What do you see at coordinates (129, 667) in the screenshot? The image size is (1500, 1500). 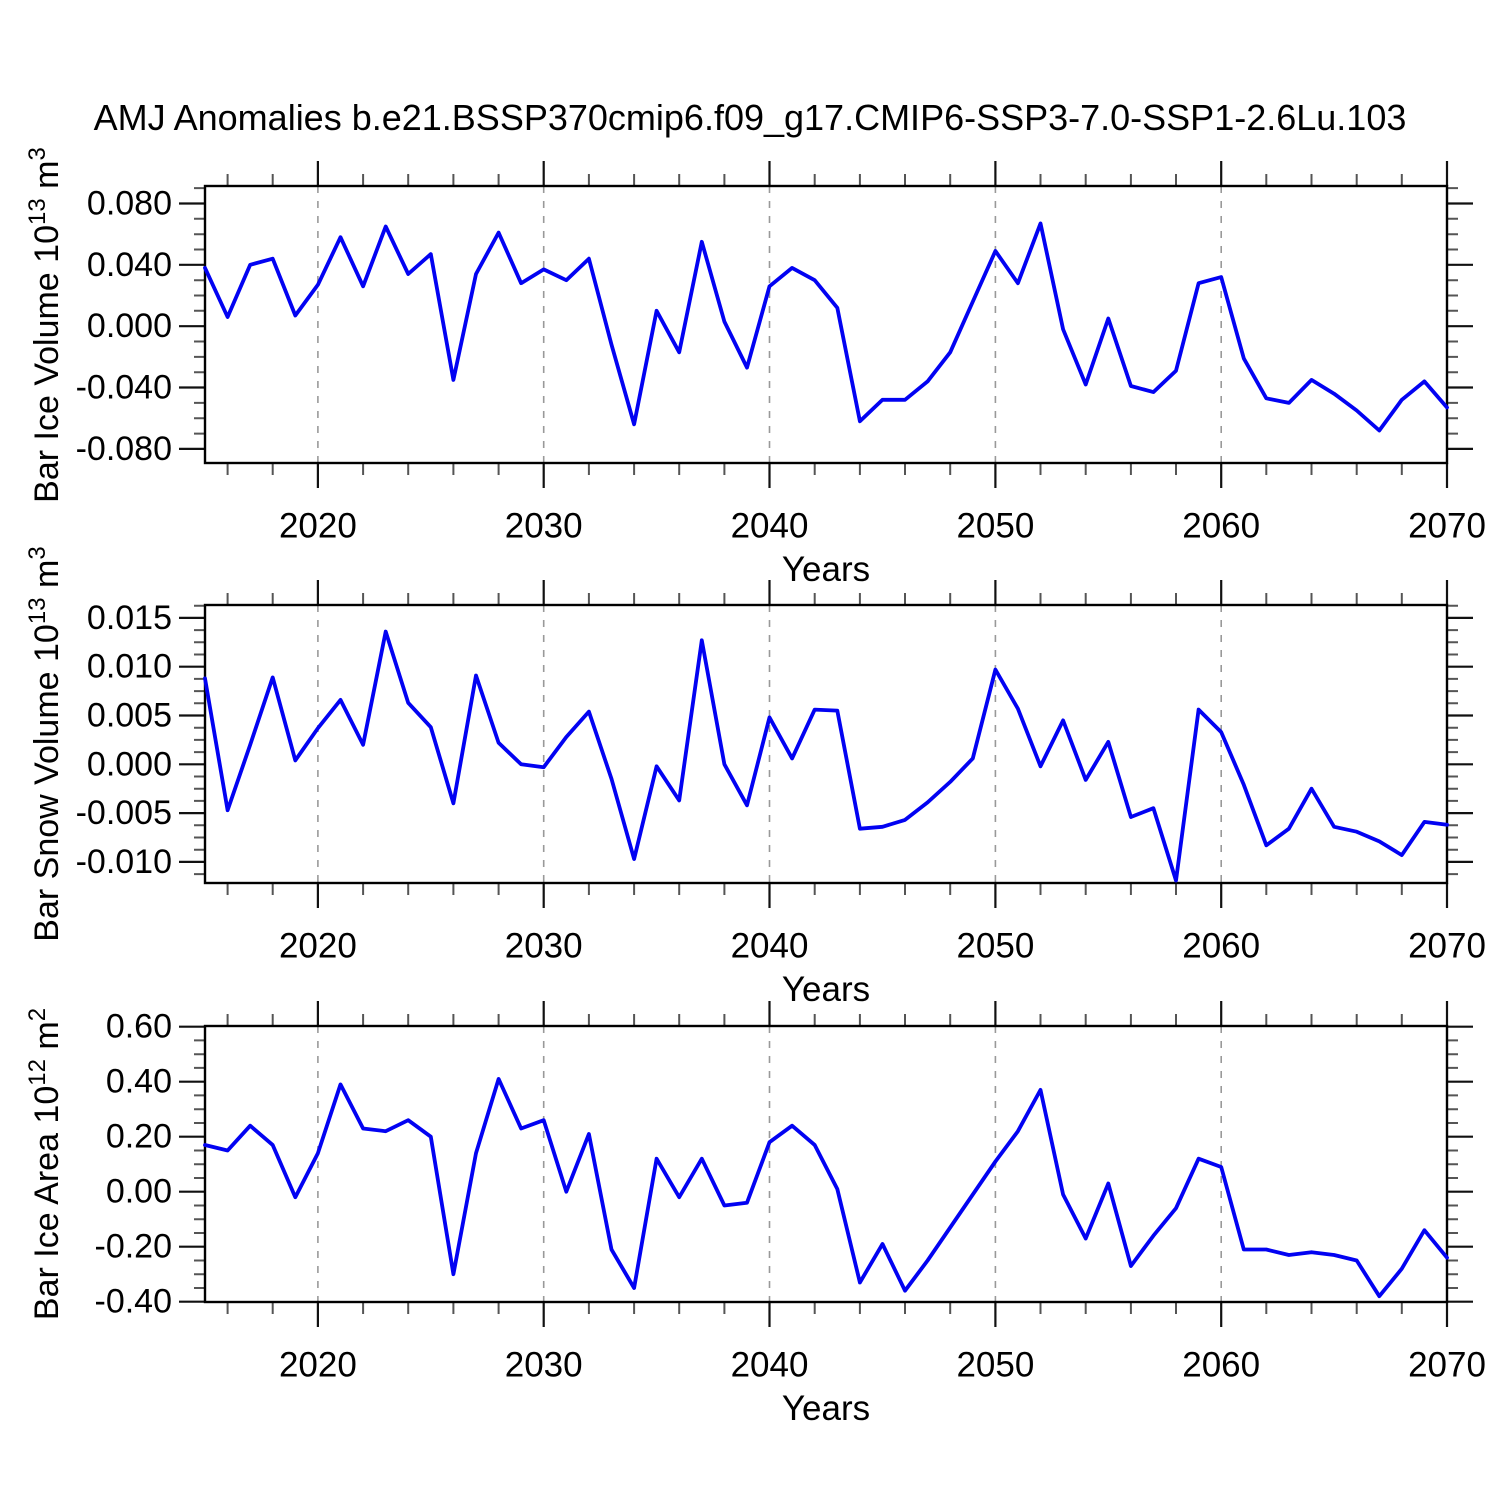 I see `y-tick-label: 0.010` at bounding box center [129, 667].